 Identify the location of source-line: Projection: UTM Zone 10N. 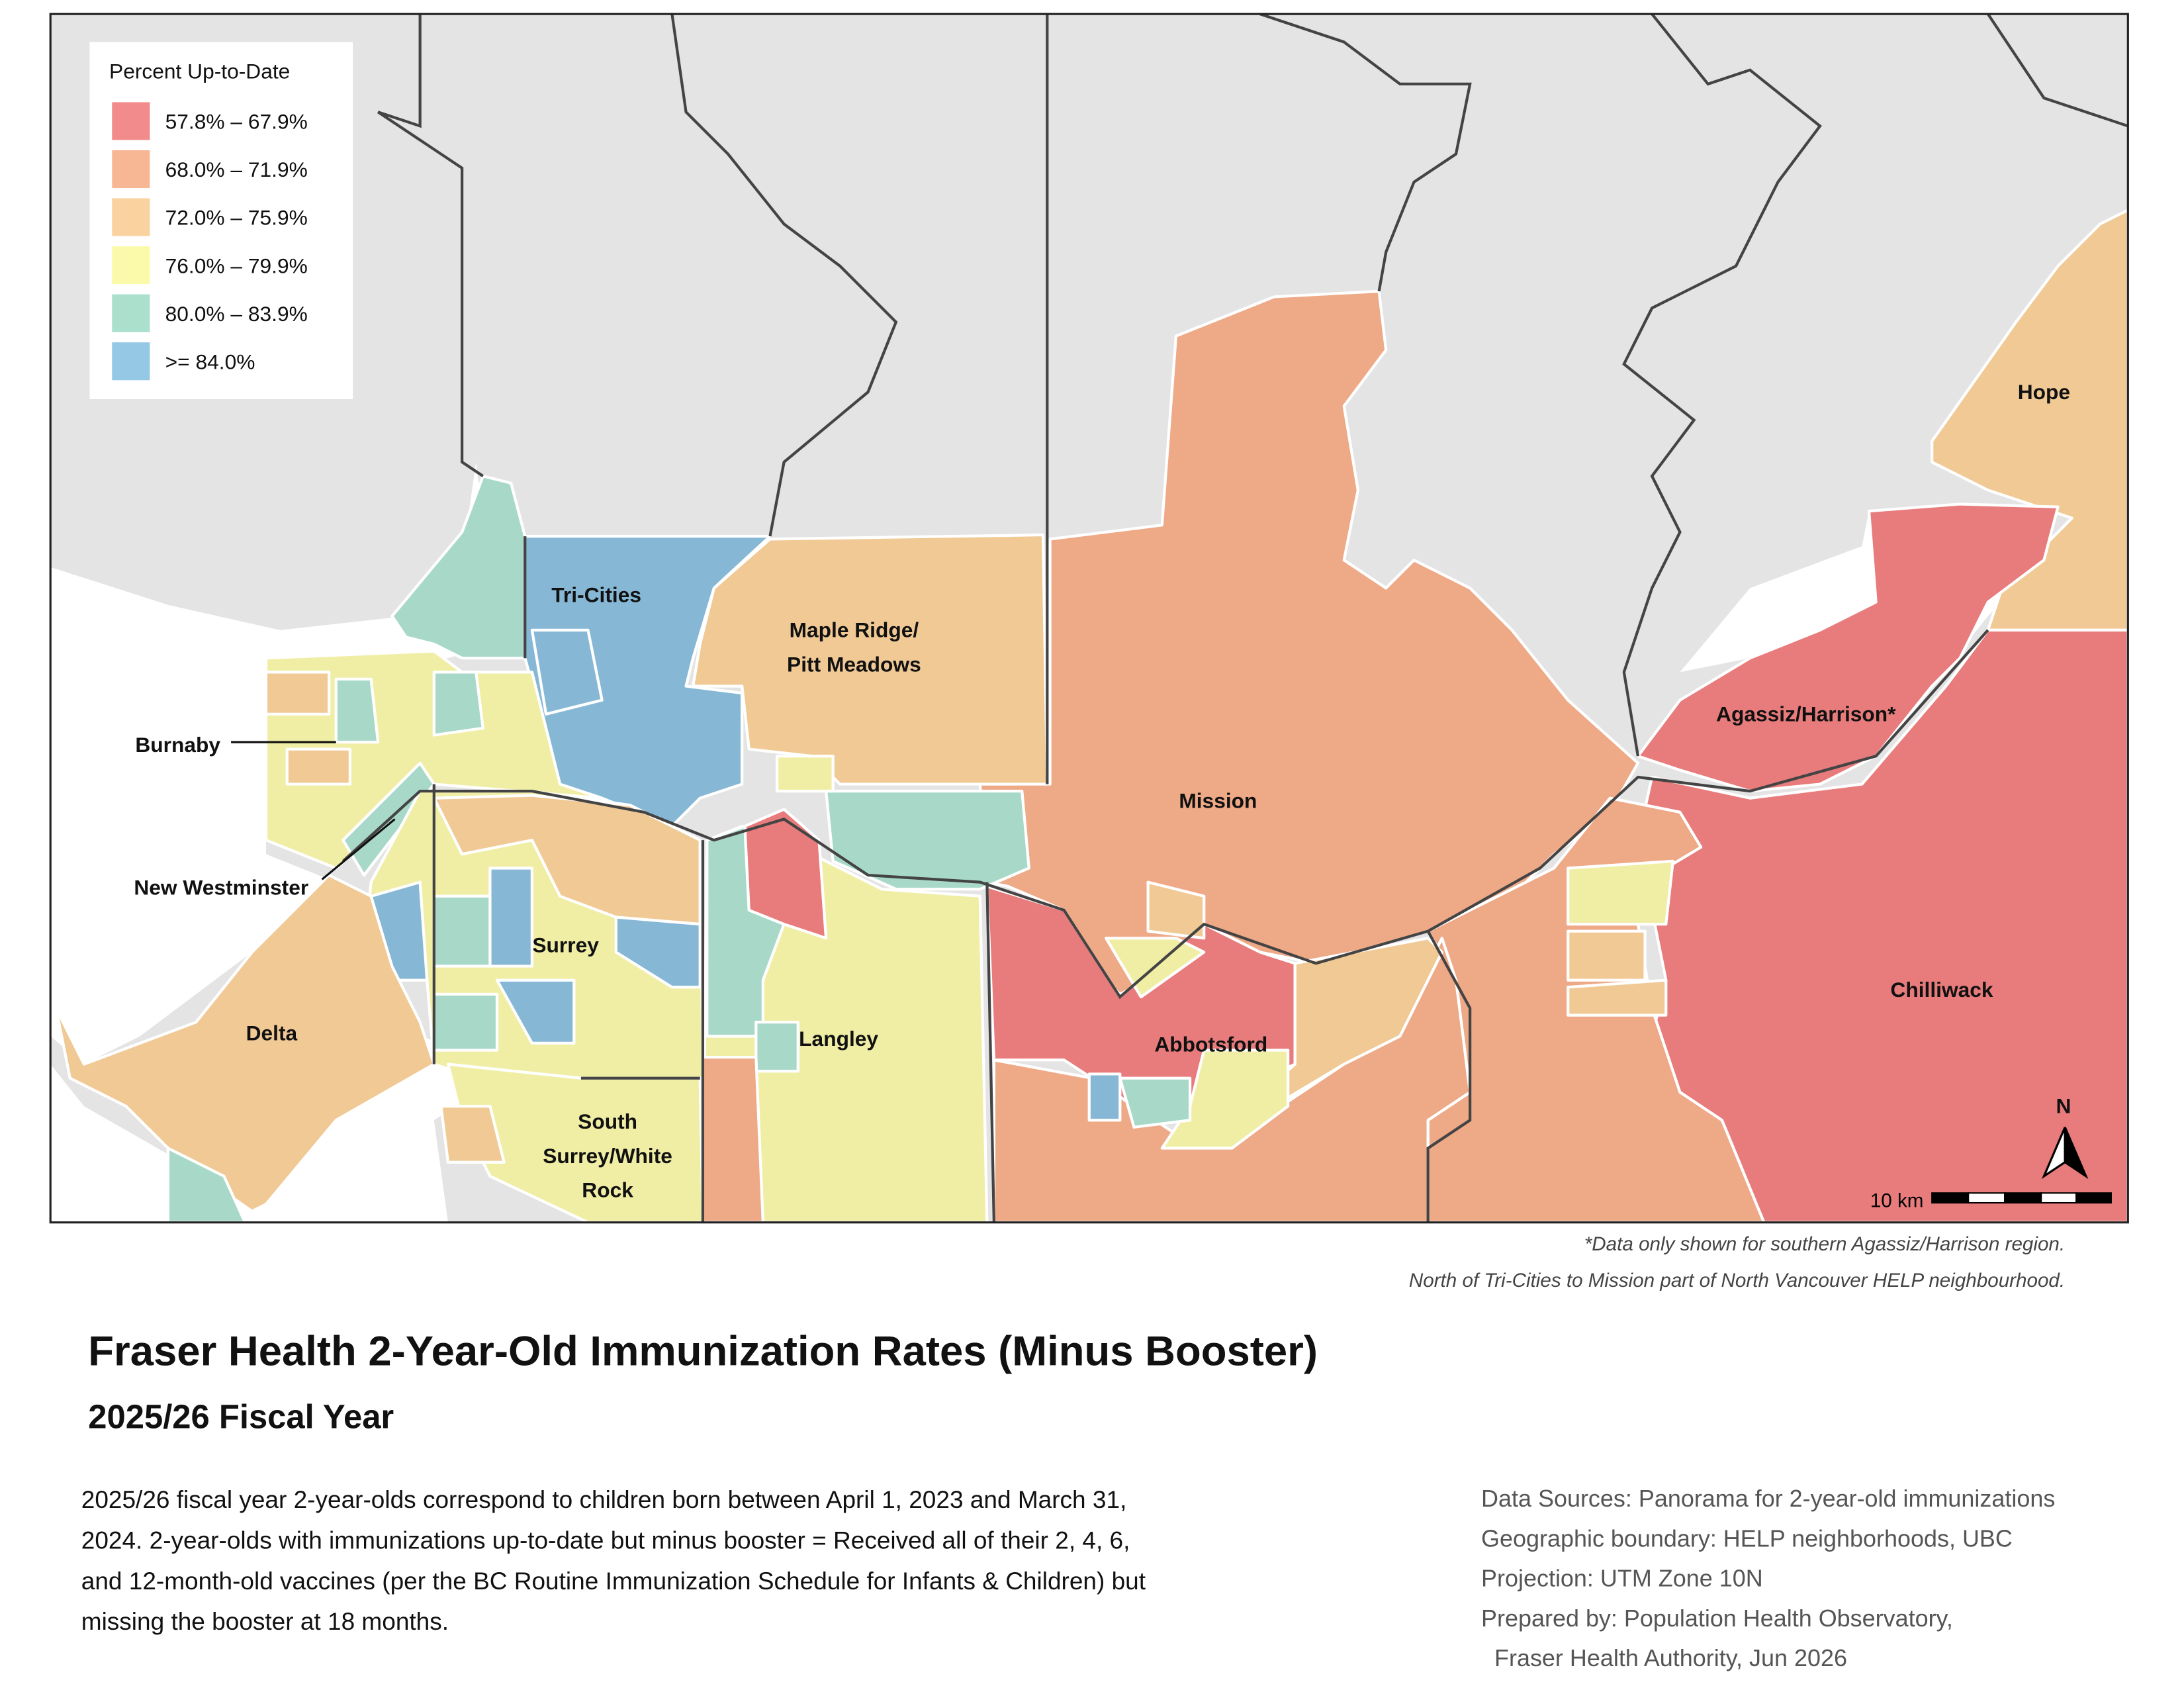
(1622, 1578).